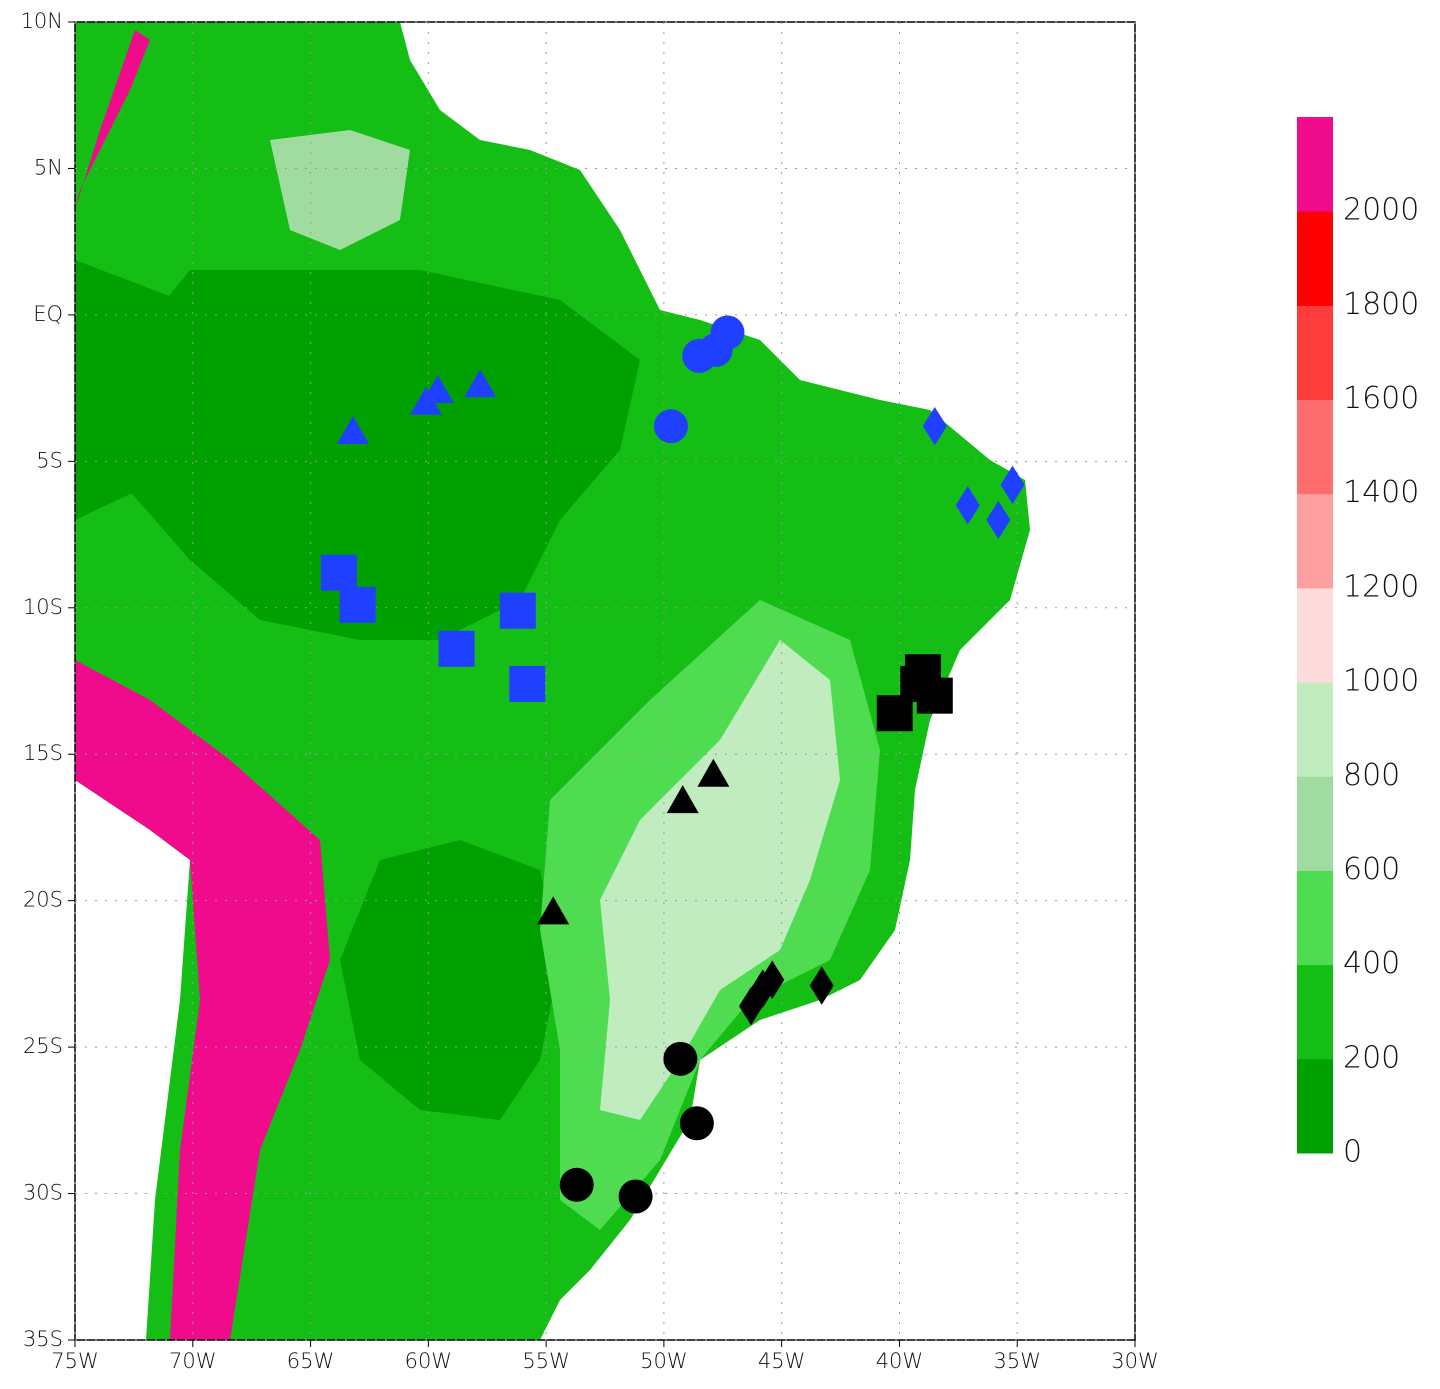  I want to click on y-tick-label: 35S, so click(43, 1339).